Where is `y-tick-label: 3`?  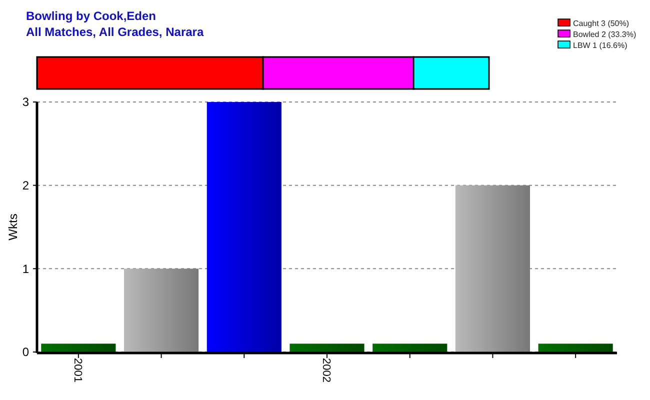 y-tick-label: 3 is located at coordinates (26, 102).